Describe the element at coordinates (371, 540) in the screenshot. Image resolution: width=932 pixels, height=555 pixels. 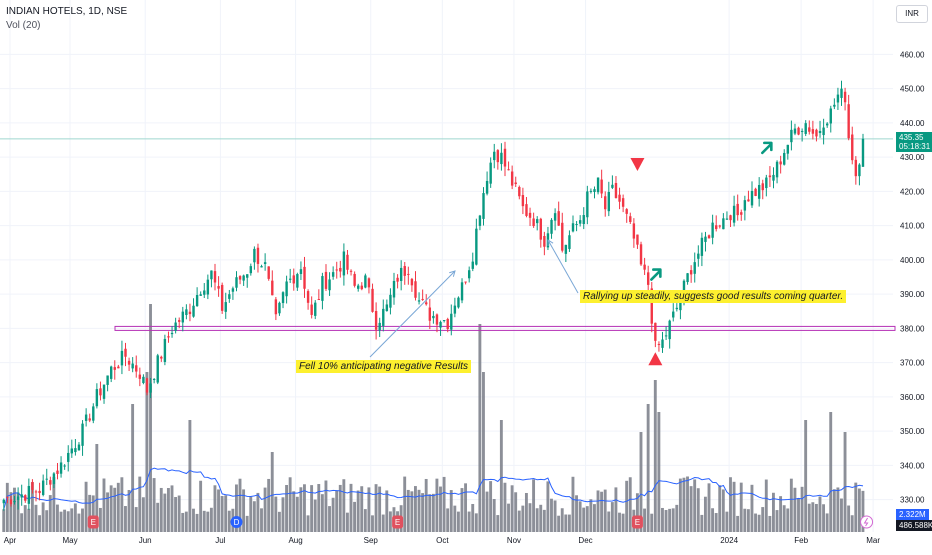
I see `x-tick-label: Sep` at that location.